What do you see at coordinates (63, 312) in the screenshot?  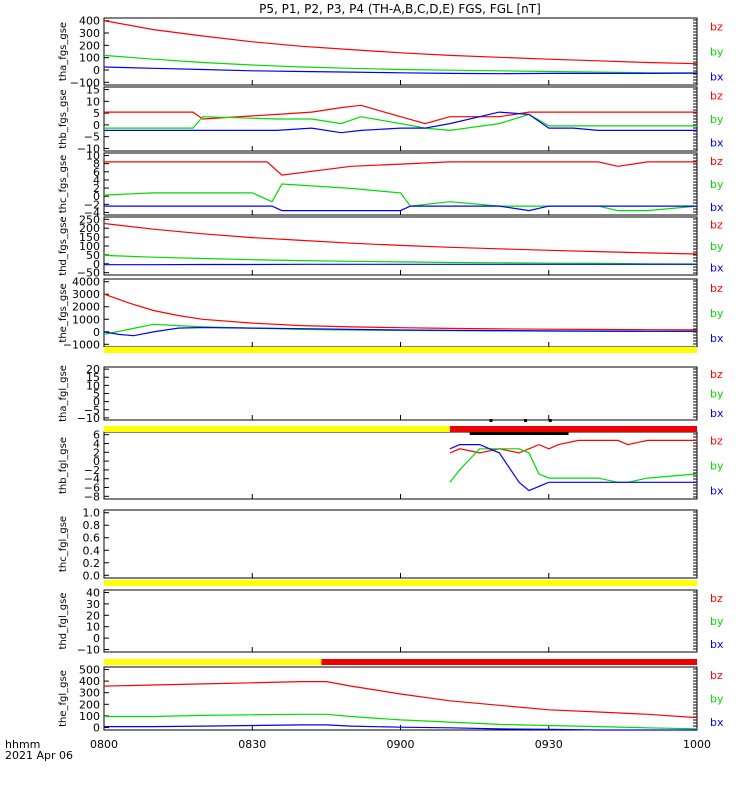 I see `y-axis-label: the_fgs_gse` at bounding box center [63, 312].